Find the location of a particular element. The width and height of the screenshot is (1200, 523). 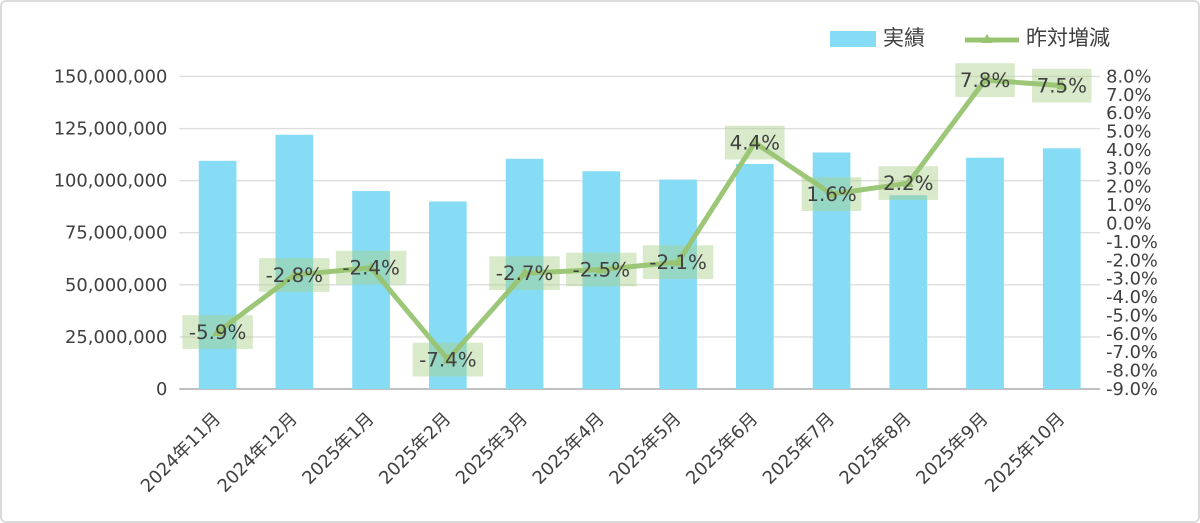

right-axis-tick-label: -6.0% is located at coordinates (1132, 334).